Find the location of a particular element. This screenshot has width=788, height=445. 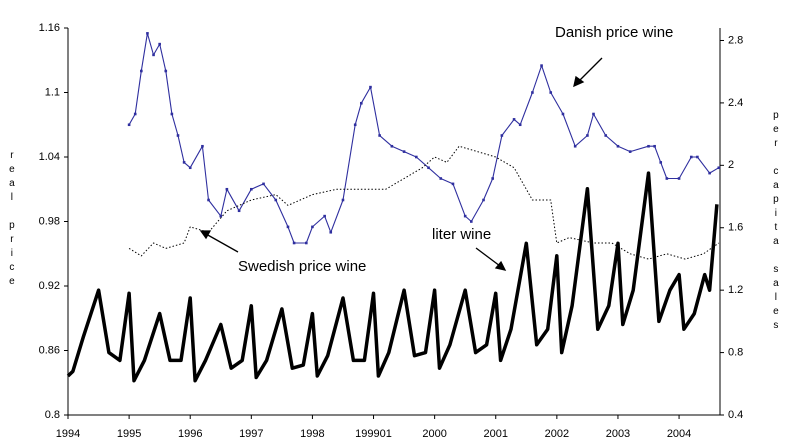

x-tick-label: 1995 is located at coordinates (129, 434).